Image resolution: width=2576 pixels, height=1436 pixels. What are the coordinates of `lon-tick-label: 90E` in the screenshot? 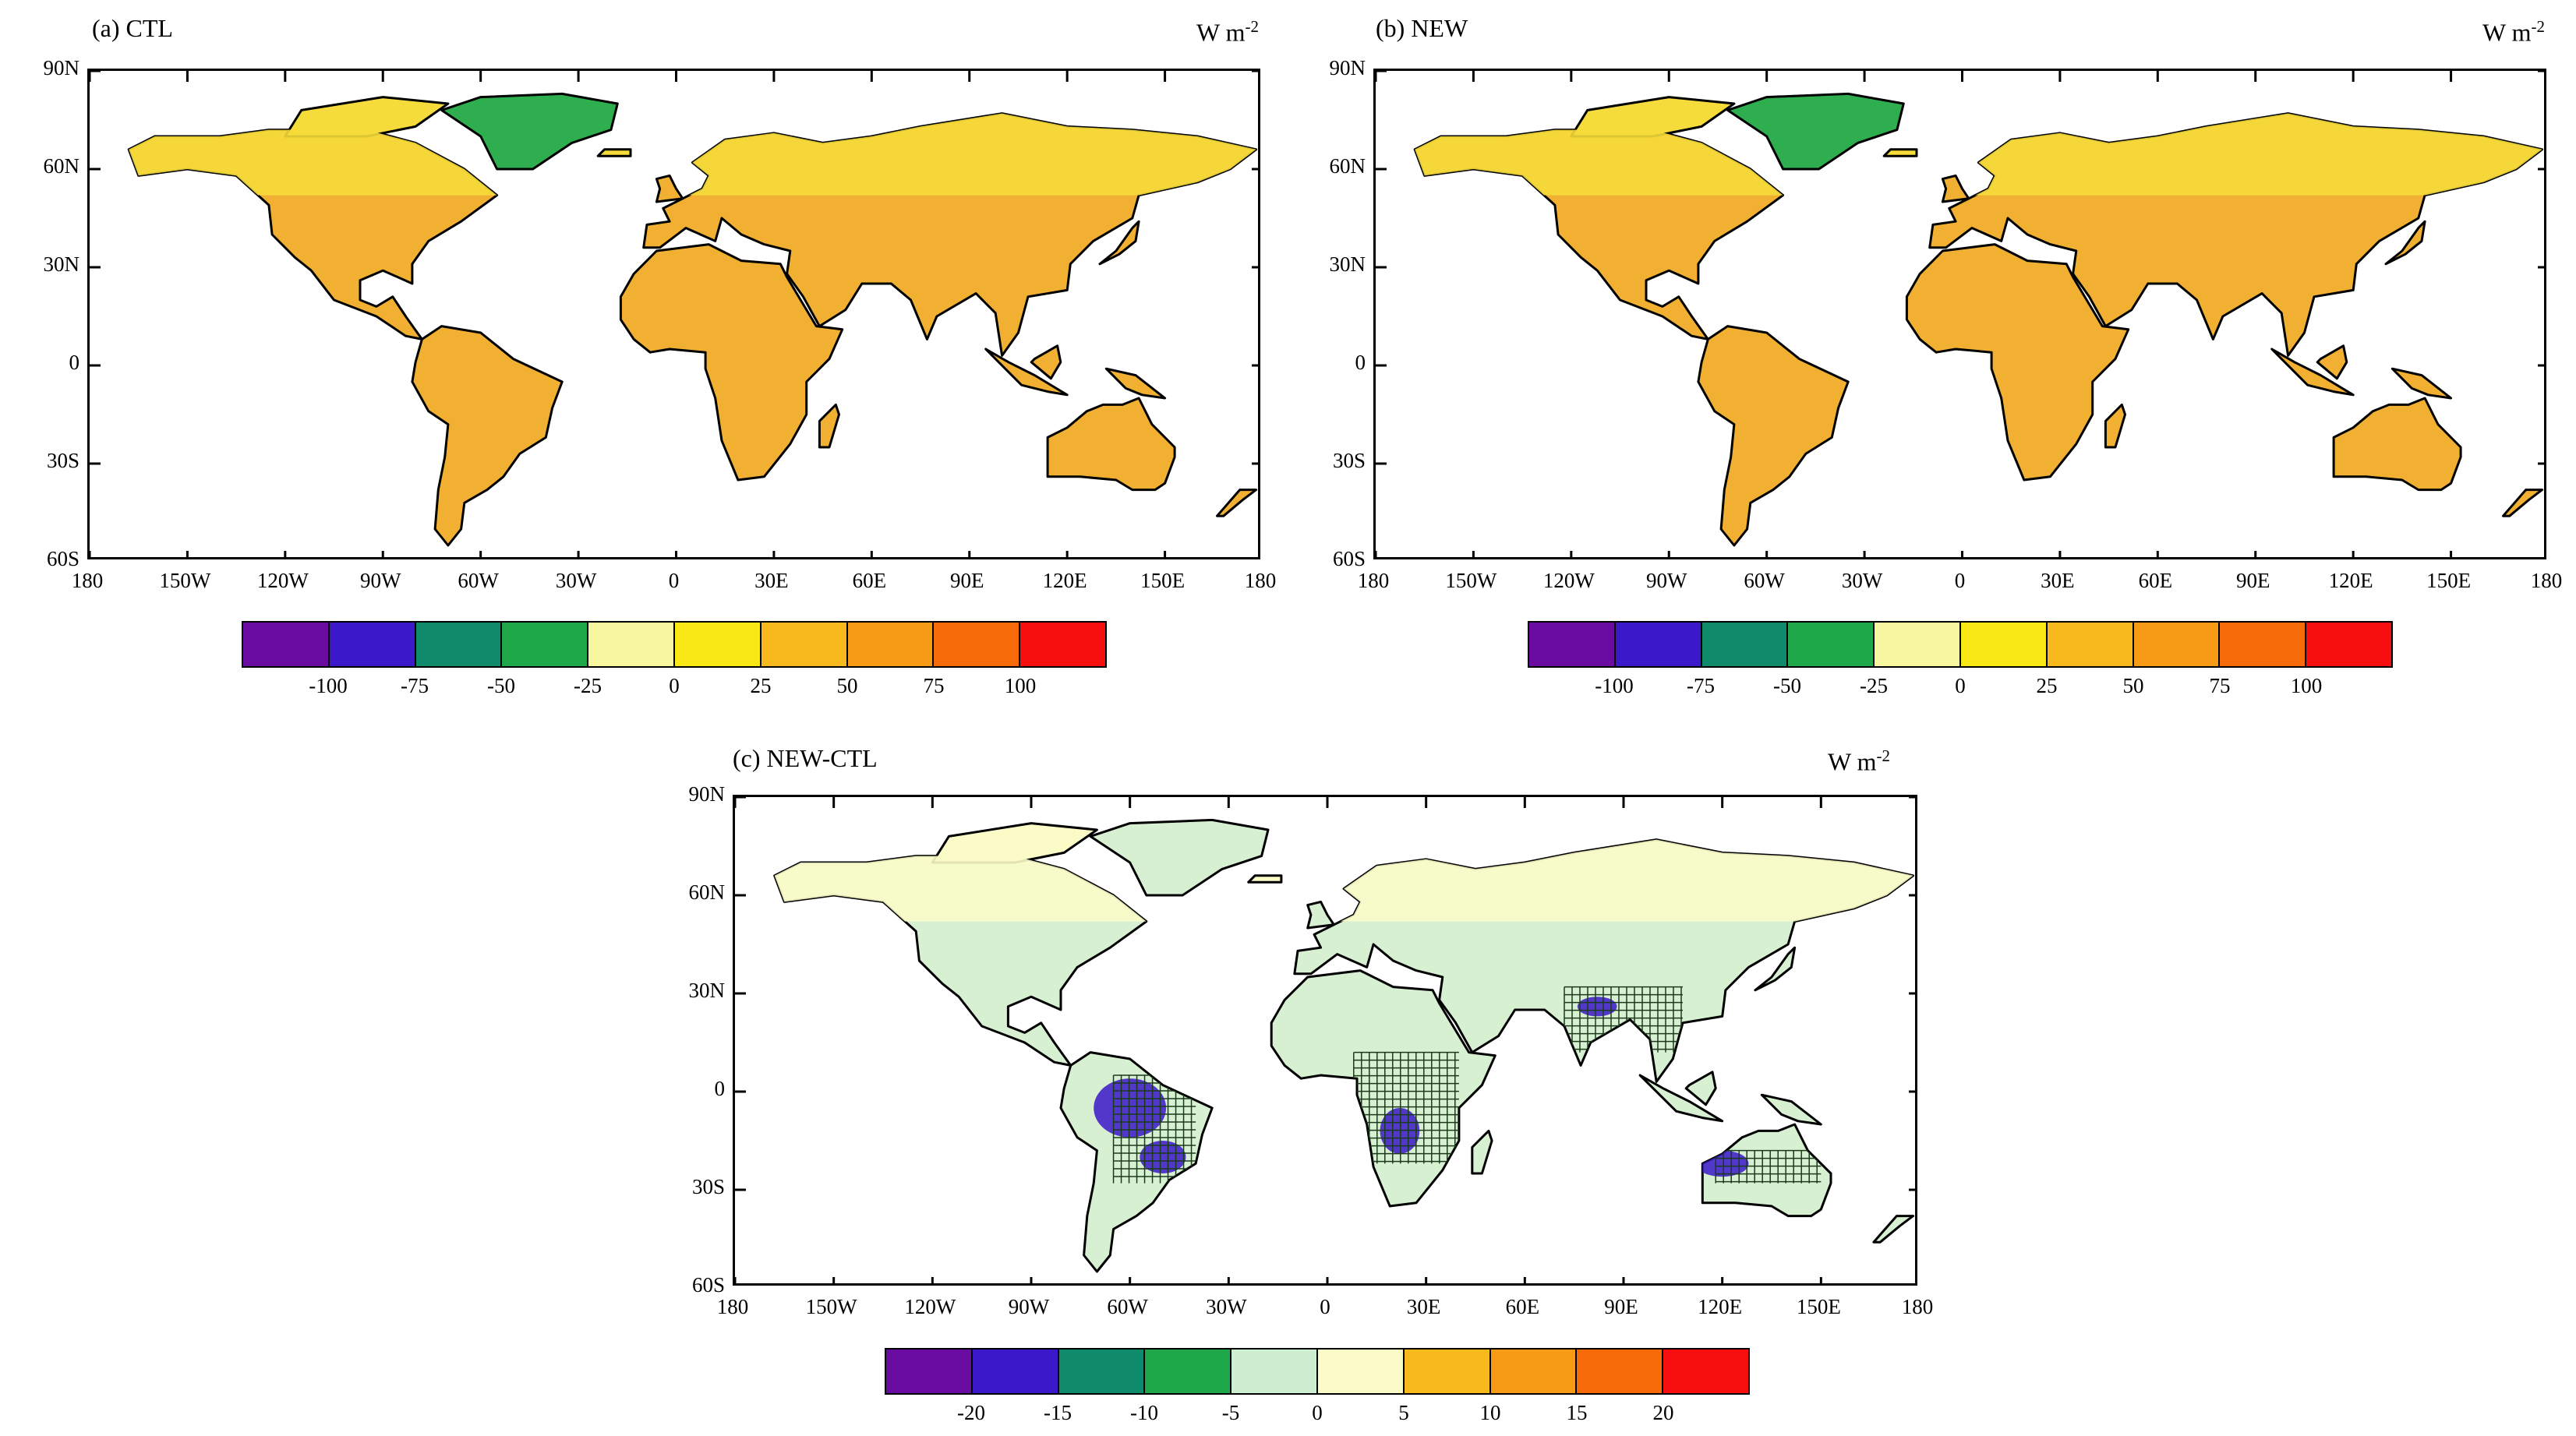 It's located at (1621, 1306).